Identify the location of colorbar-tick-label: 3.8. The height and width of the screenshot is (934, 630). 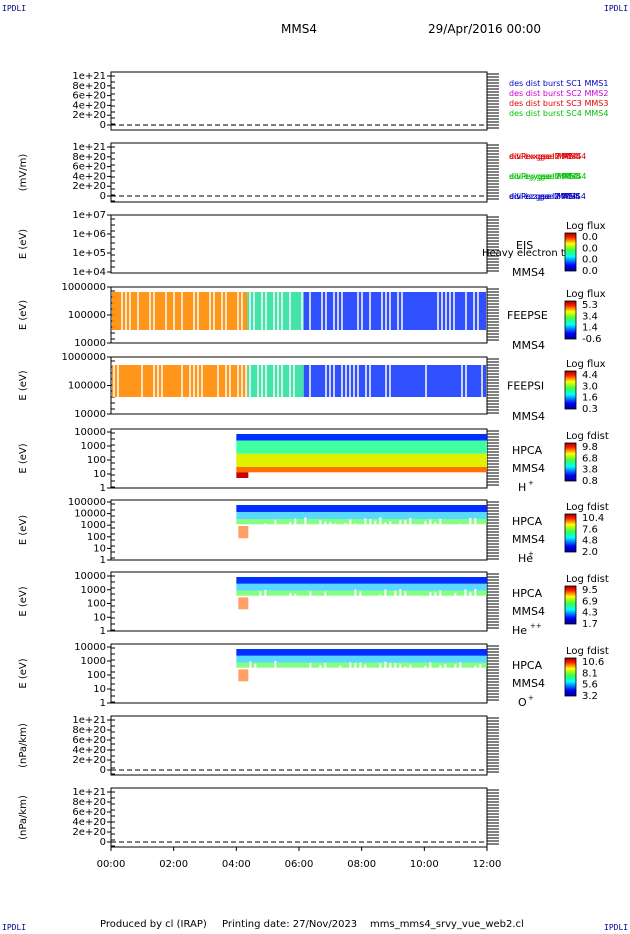
(590, 470).